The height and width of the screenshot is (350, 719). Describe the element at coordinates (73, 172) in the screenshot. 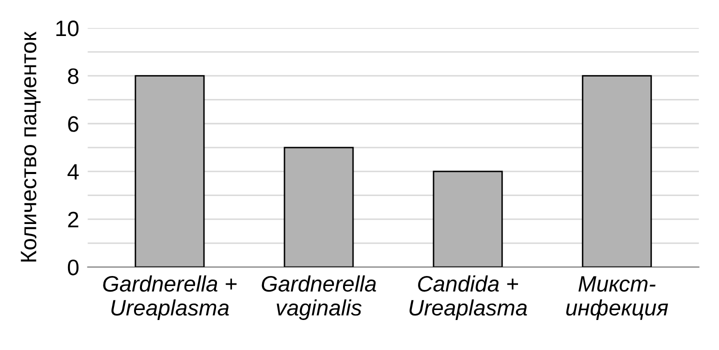

I see `y-tick-label: 4` at that location.